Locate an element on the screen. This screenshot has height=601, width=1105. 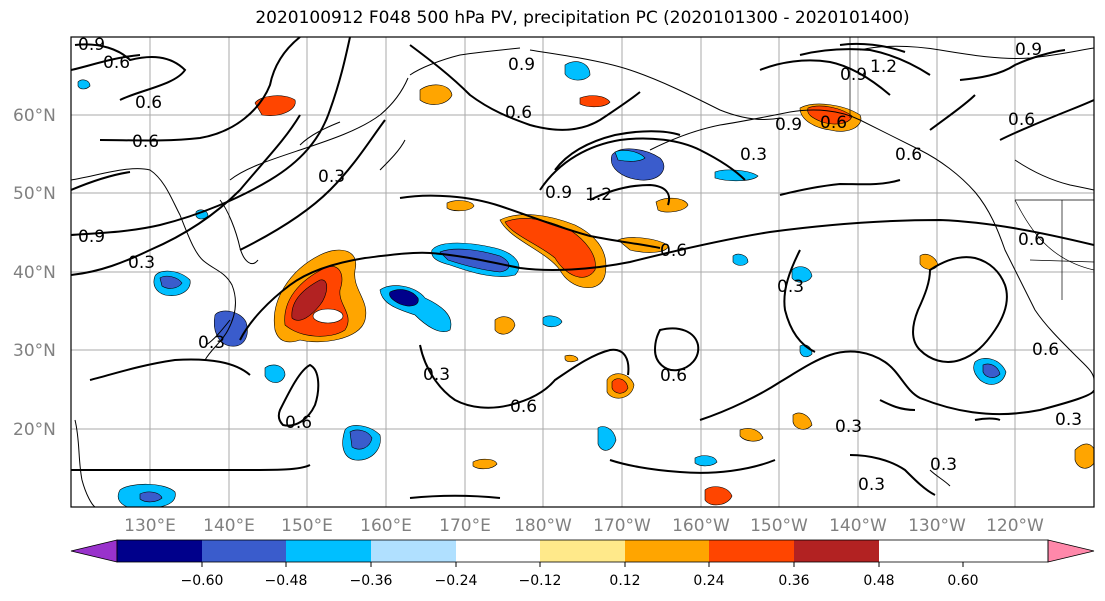
lon-label: 170°E is located at coordinates (465, 526).